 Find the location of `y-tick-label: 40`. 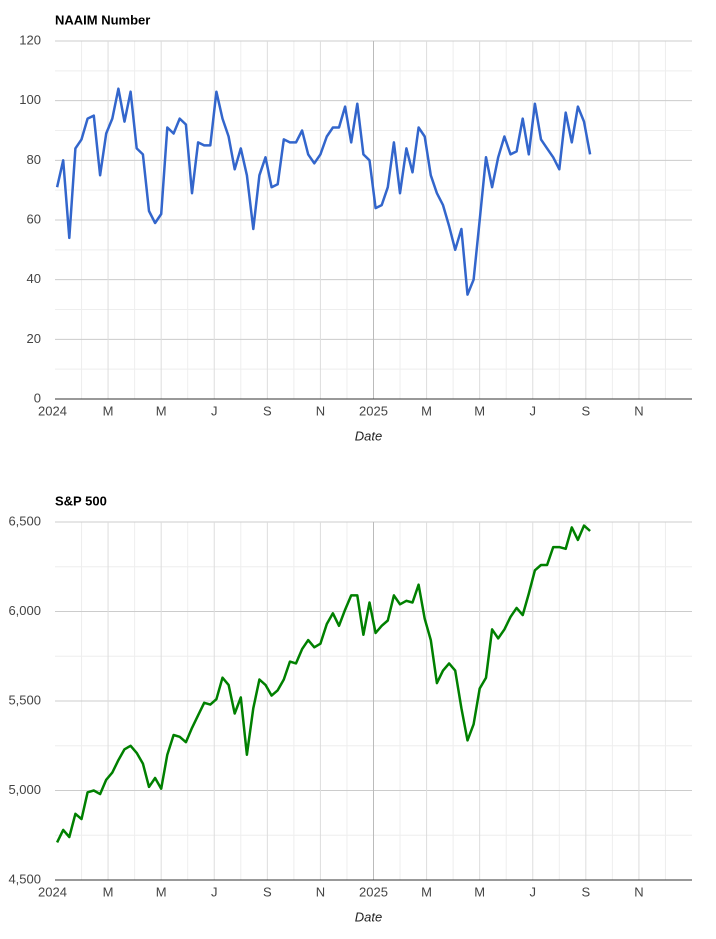

y-tick-label: 40 is located at coordinates (34, 278).